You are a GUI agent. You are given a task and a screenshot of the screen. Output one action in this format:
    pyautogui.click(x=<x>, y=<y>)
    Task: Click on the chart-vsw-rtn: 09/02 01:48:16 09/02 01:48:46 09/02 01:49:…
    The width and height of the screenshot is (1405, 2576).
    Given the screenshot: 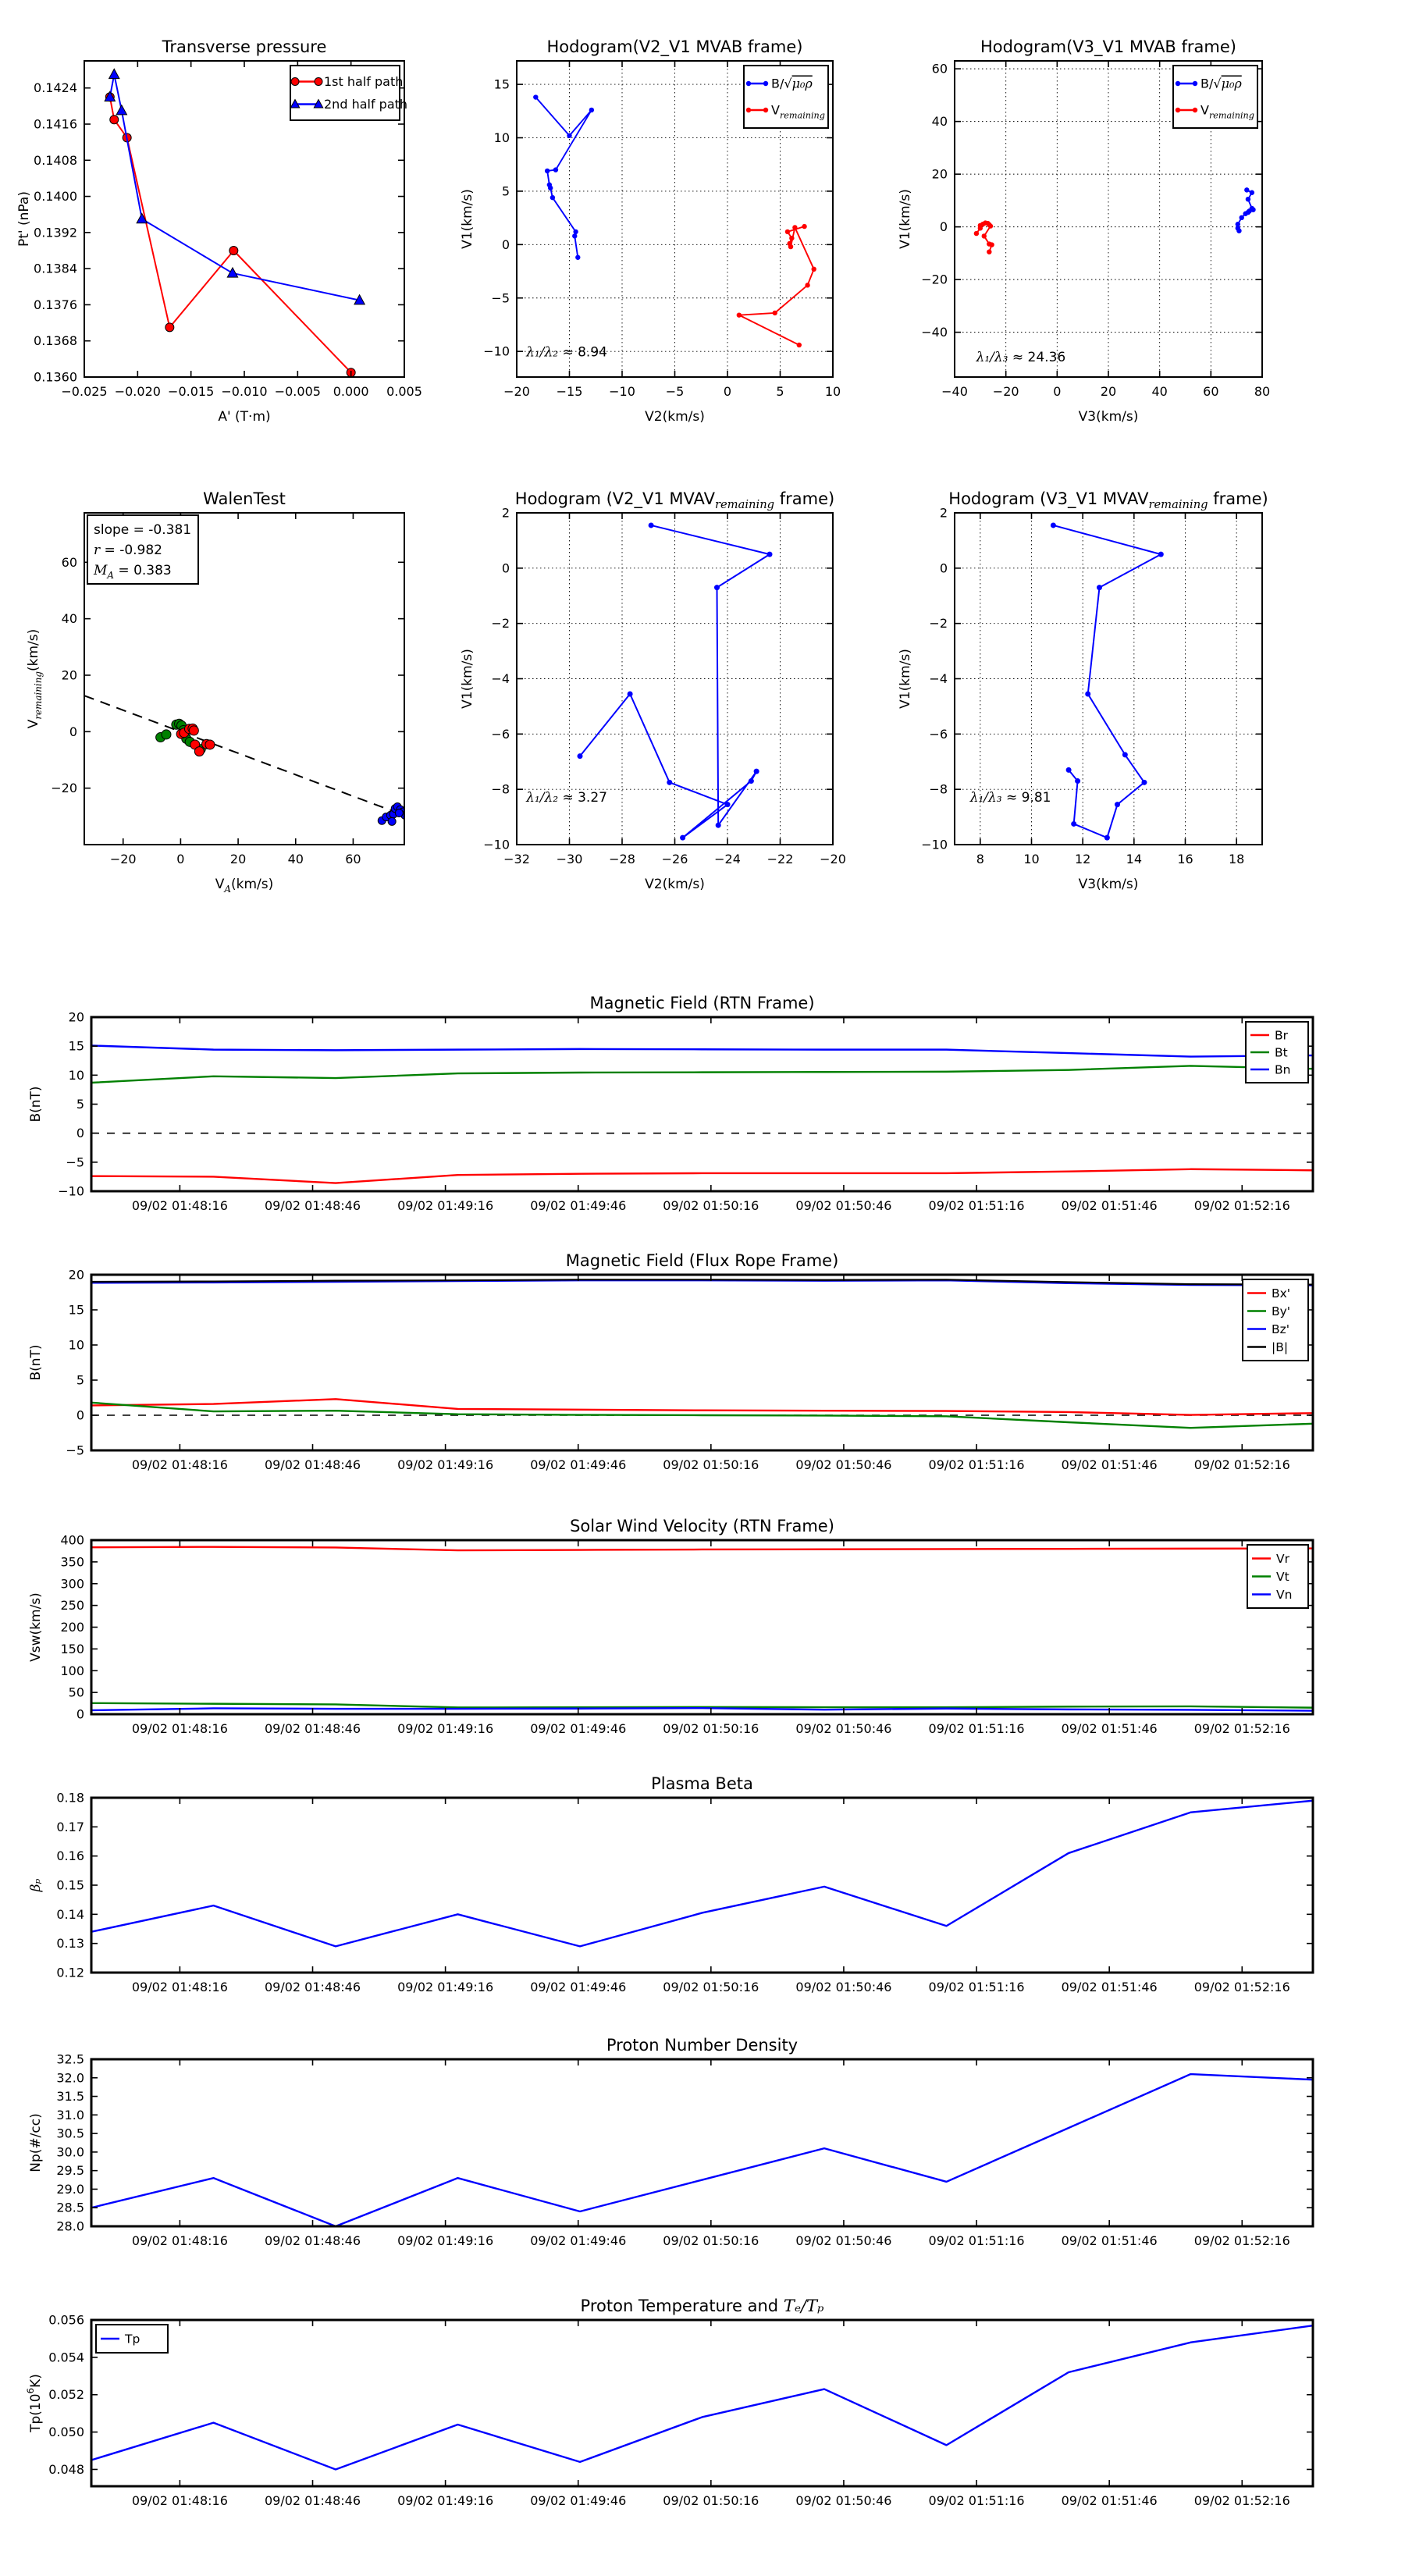 What is the action you would take?
    pyautogui.click(x=671, y=1626)
    